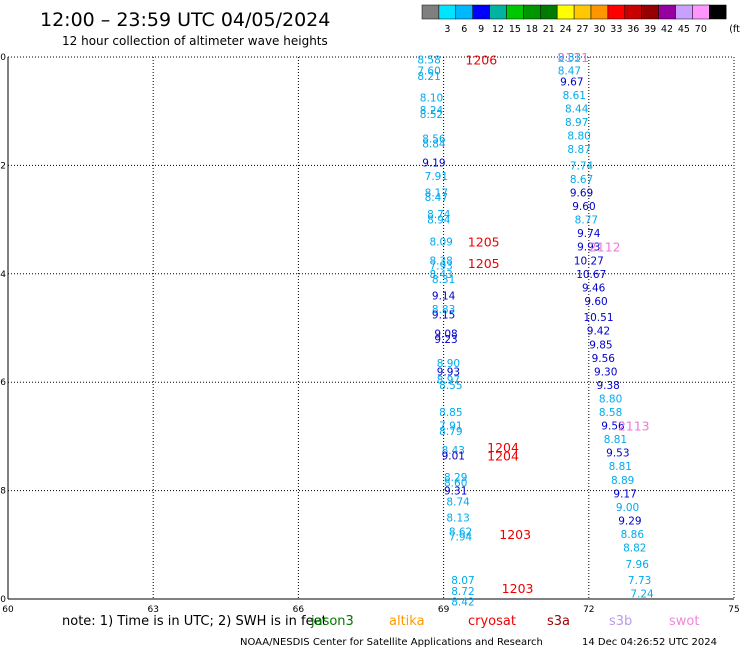 Image resolution: width=740 pixels, height=650 pixels. What do you see at coordinates (633, 29) in the screenshot?
I see `colorbar-label: 36` at bounding box center [633, 29].